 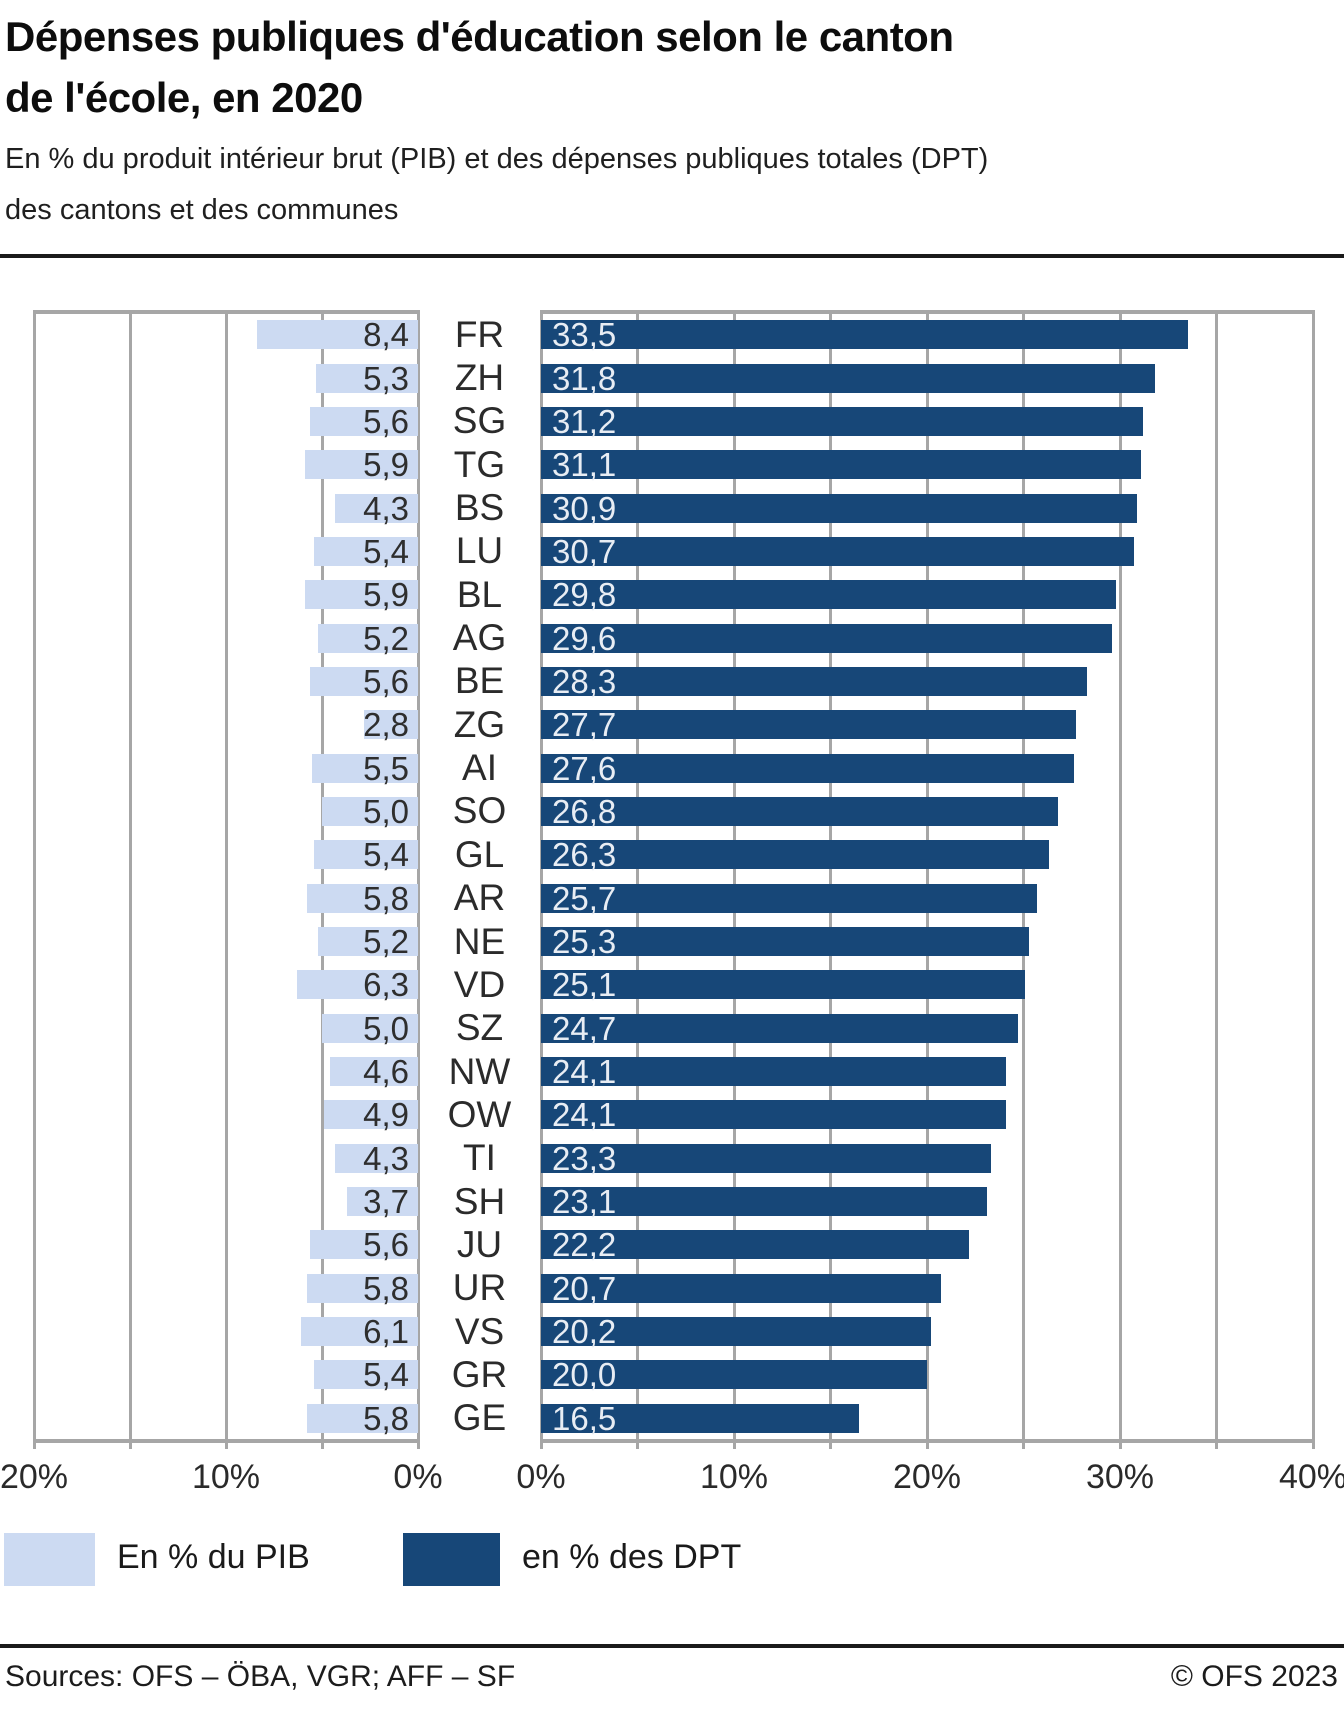 I want to click on pib-gridline-5-tick, so click(x=322, y=1444).